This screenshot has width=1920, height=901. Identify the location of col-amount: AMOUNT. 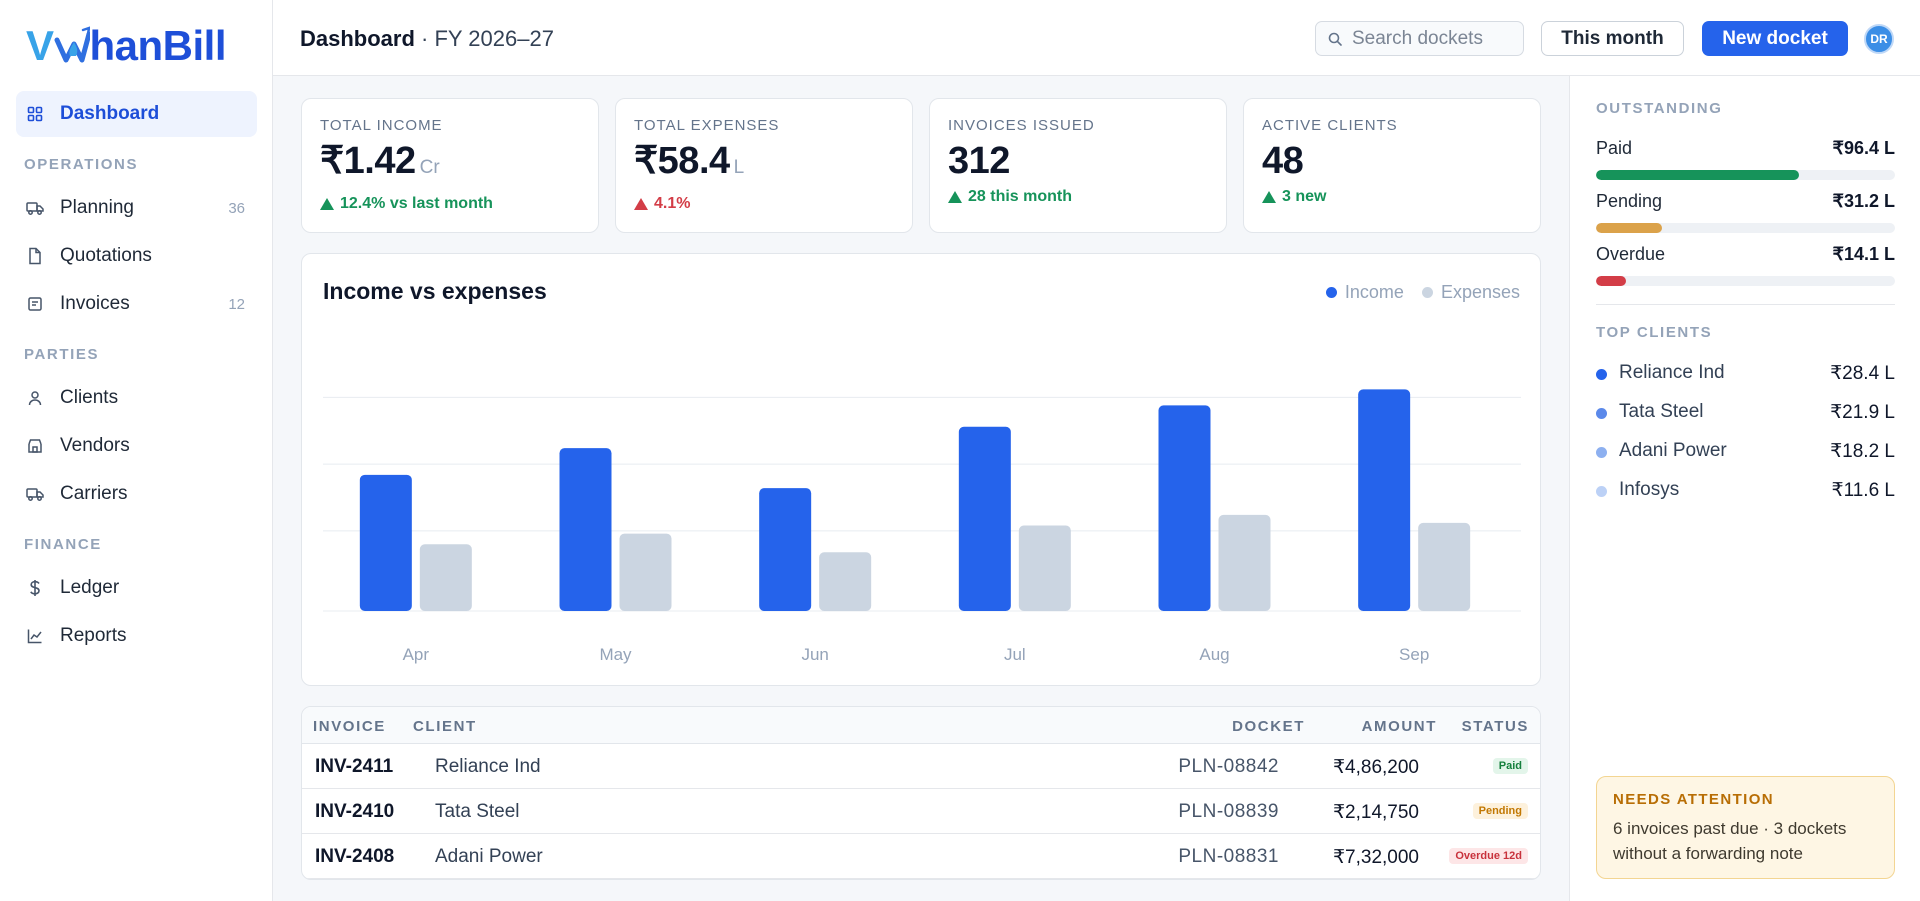
(1399, 726).